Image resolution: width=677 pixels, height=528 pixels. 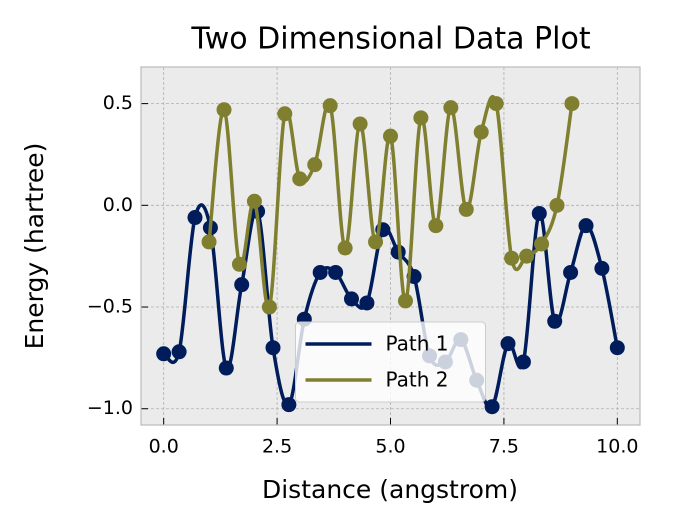 I want to click on legend-label: Path 2, so click(x=417, y=380).